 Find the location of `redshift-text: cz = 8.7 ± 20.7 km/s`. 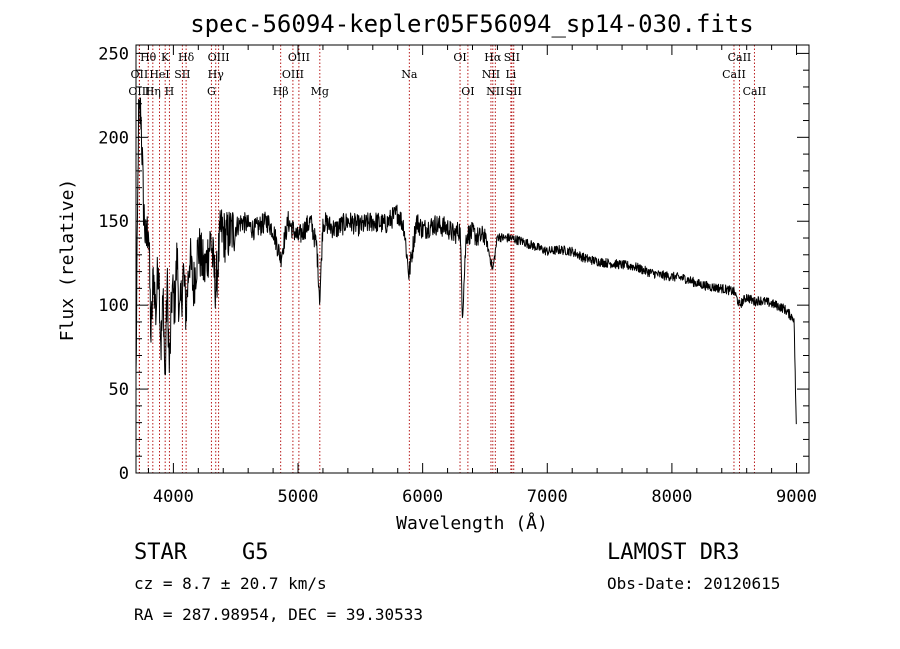

redshift-text: cz = 8.7 ± 20.7 km/s is located at coordinates (230, 583).